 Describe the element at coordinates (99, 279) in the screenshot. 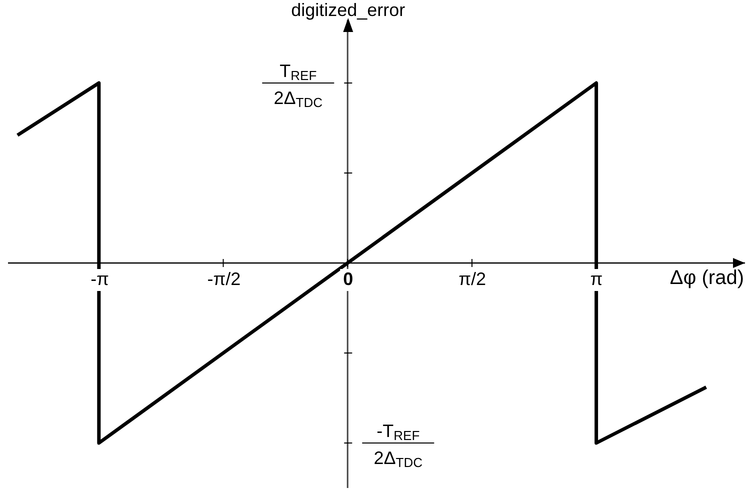

I see `x-tick-label: -π` at that location.